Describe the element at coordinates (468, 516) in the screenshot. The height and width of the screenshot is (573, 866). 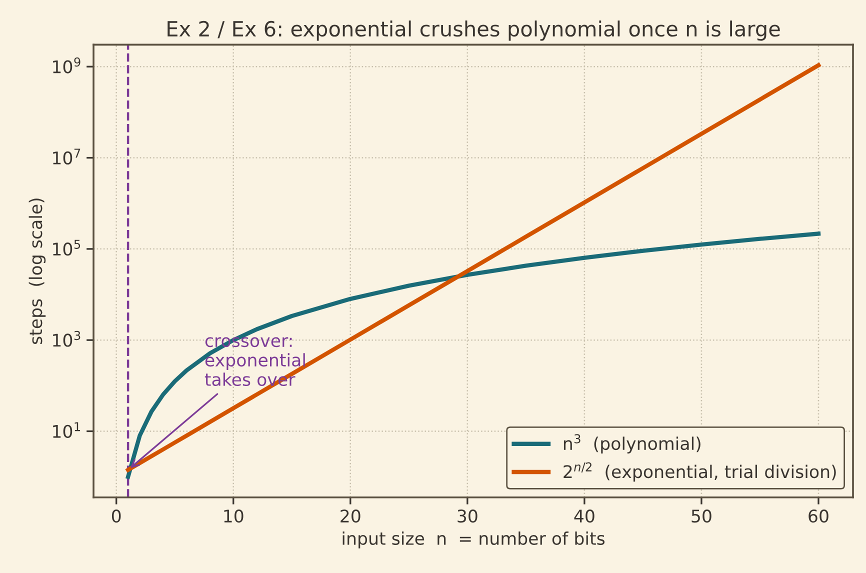
I see `x-tick-label: 30` at that location.